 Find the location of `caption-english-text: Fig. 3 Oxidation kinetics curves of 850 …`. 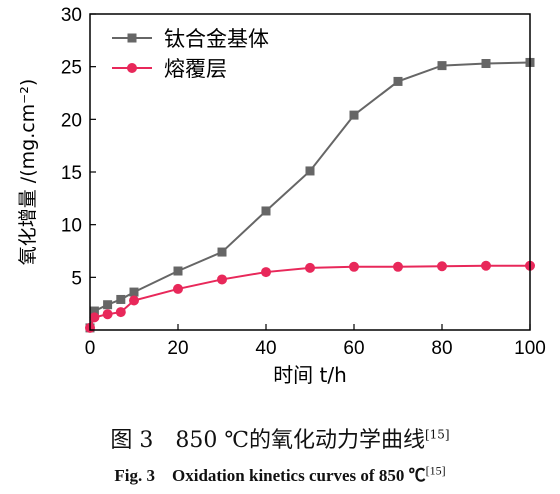

caption-english-text: Fig. 3 Oxidation kinetics curves of 850 … is located at coordinates (270, 475).